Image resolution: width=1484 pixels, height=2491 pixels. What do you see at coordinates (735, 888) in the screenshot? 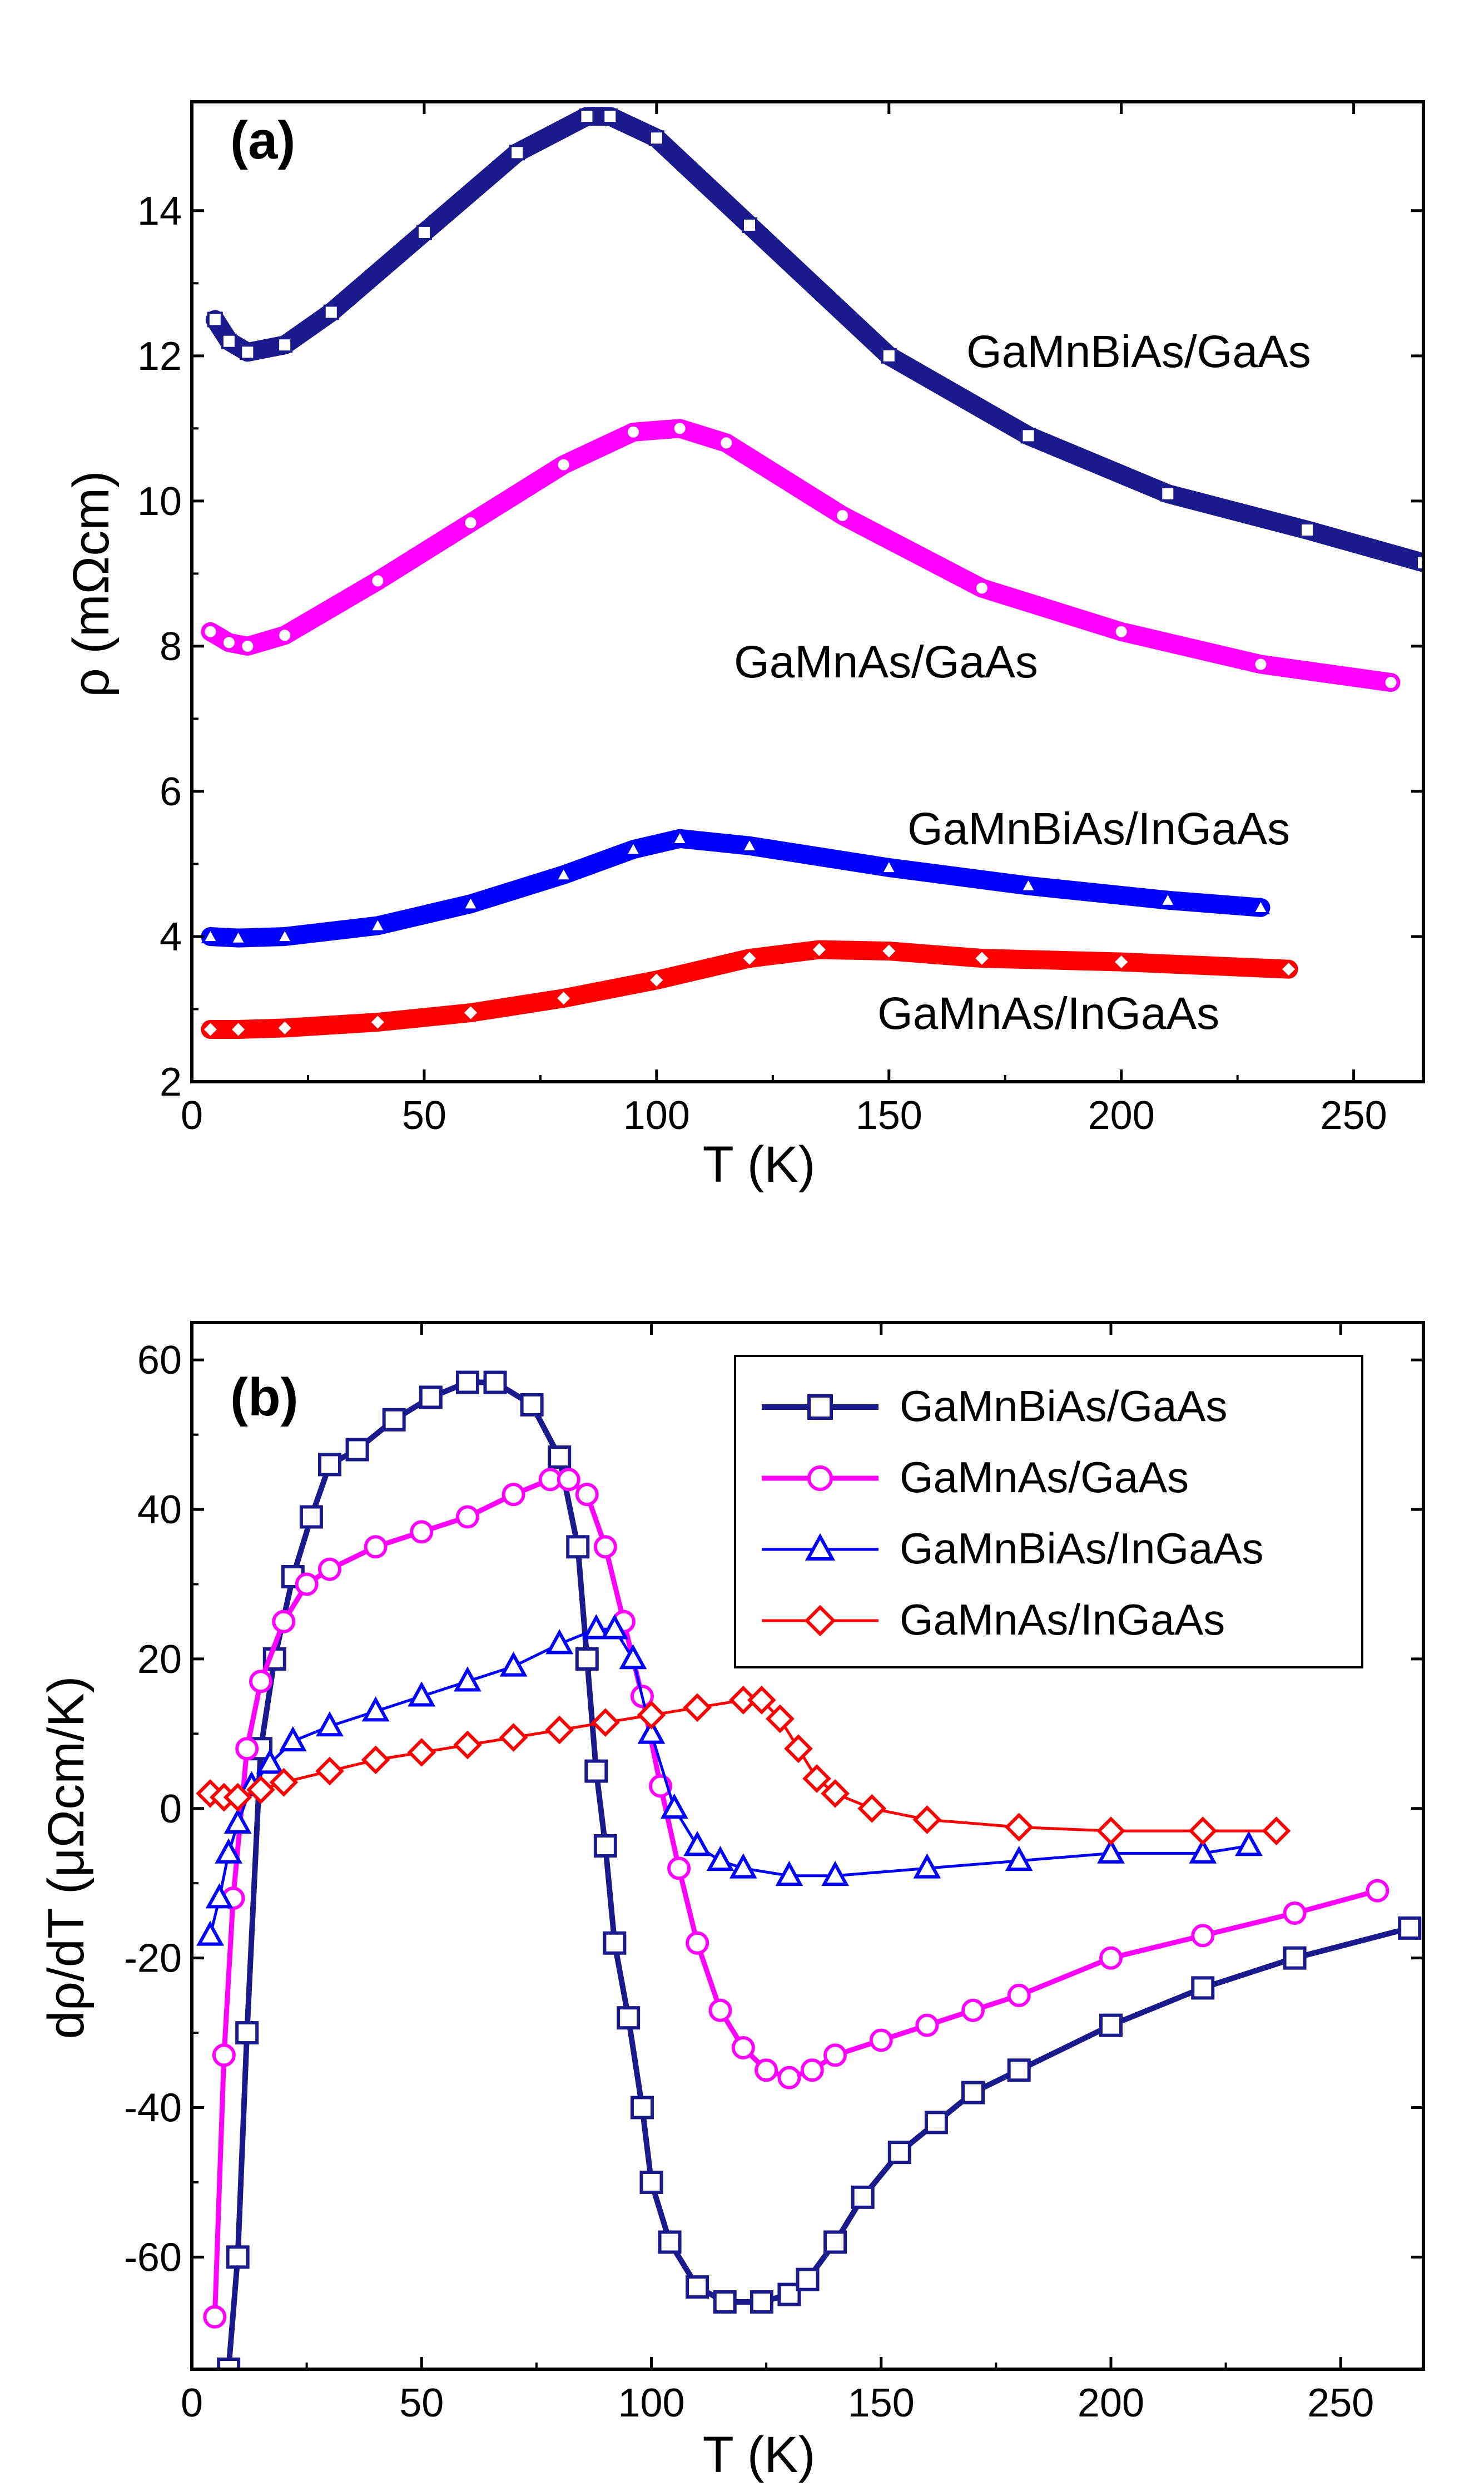
I see `panel-a-series-gamnbias-ingaas` at bounding box center [735, 888].